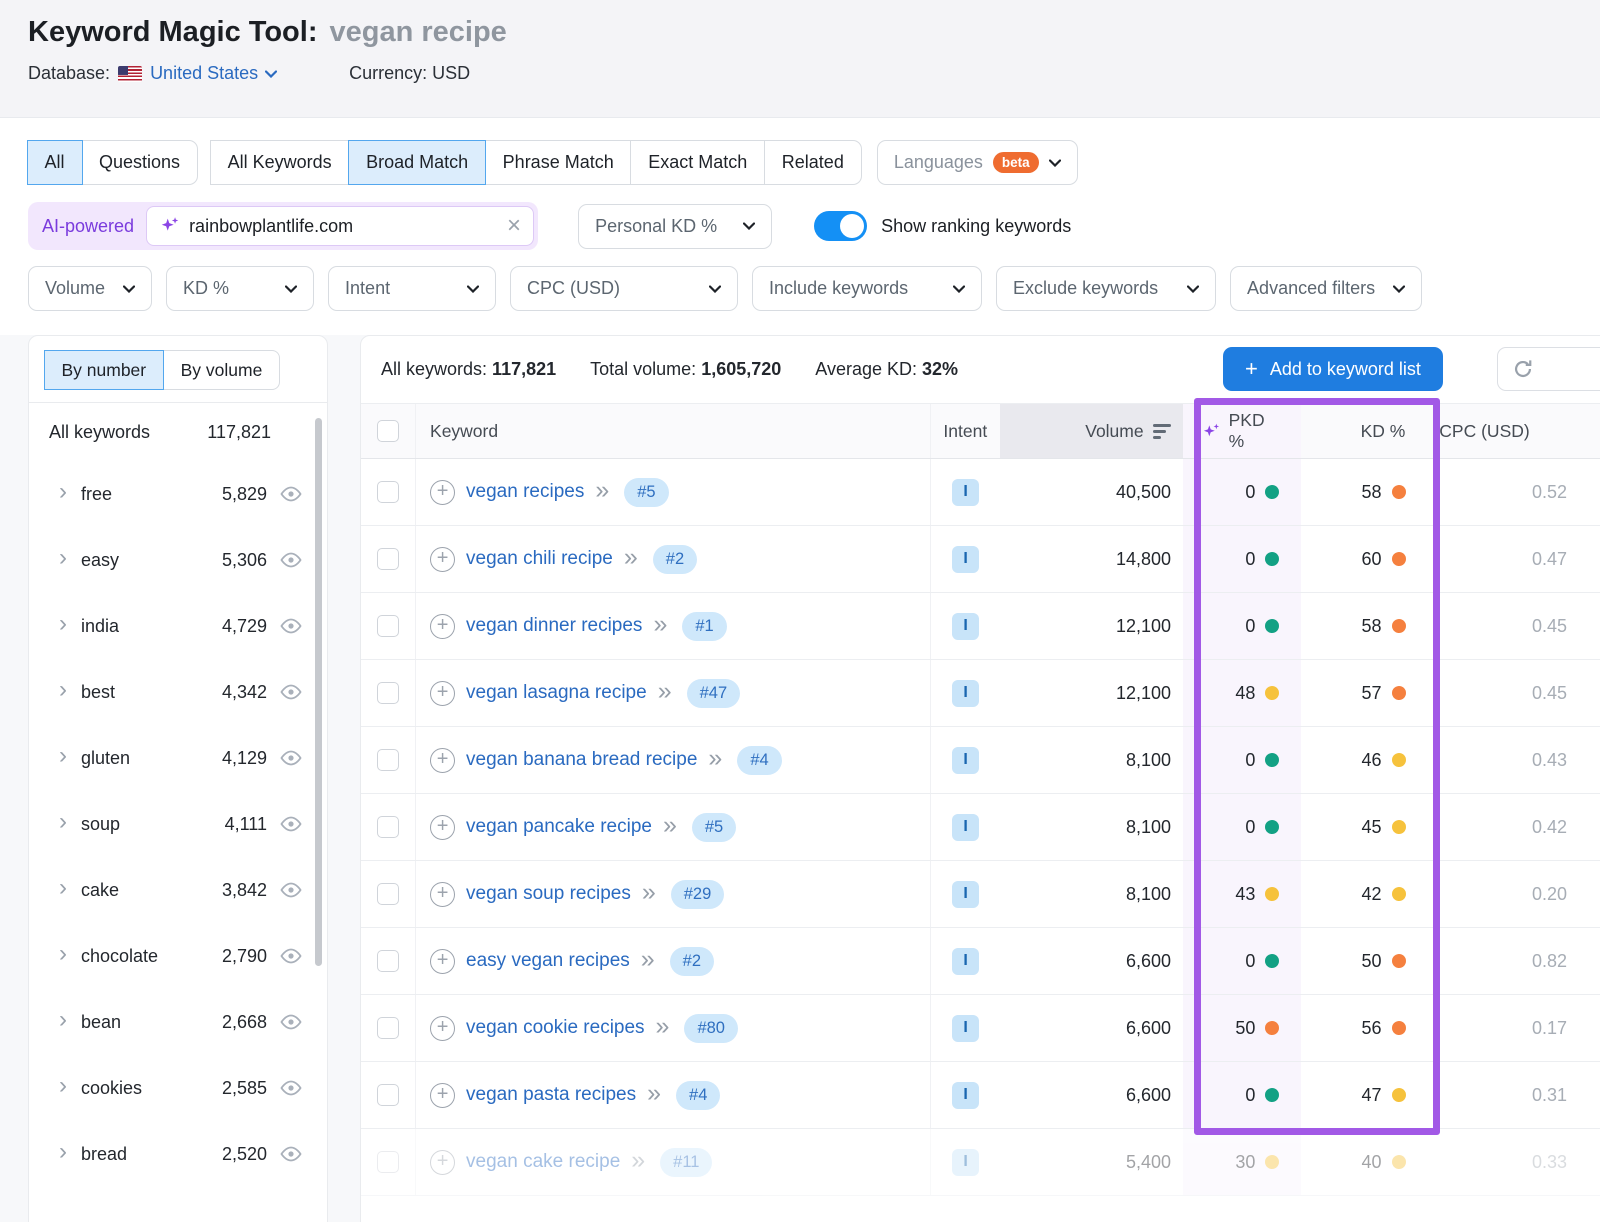  I want to click on match-tab: Exact Match, so click(698, 162).